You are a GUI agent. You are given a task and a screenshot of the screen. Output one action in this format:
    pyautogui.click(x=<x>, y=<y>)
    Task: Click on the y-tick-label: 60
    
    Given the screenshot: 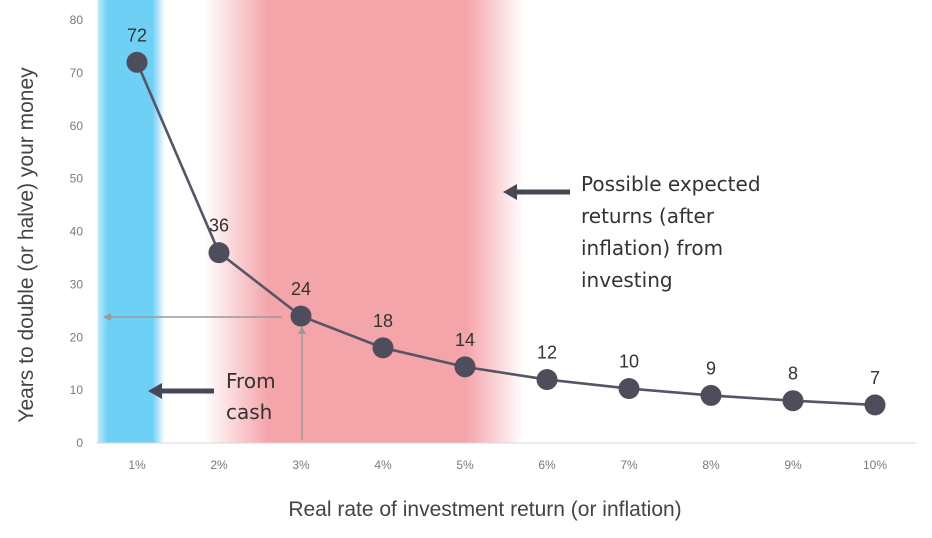 What is the action you would take?
    pyautogui.click(x=77, y=126)
    